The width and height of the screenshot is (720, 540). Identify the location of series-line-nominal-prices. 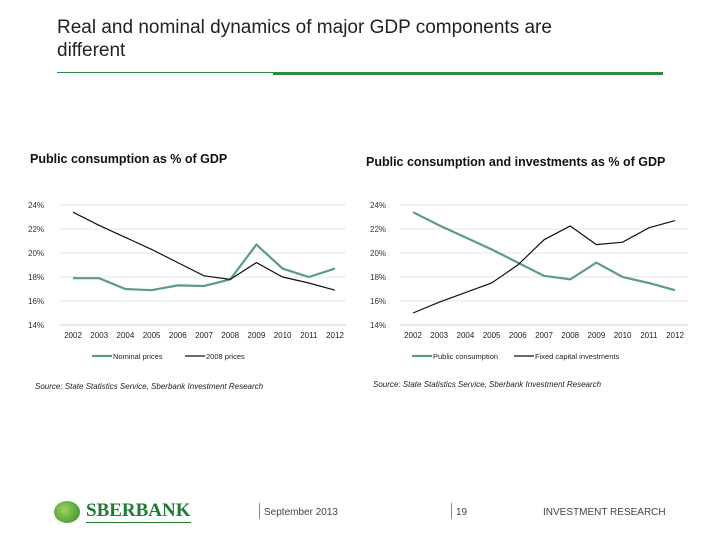
(204, 267).